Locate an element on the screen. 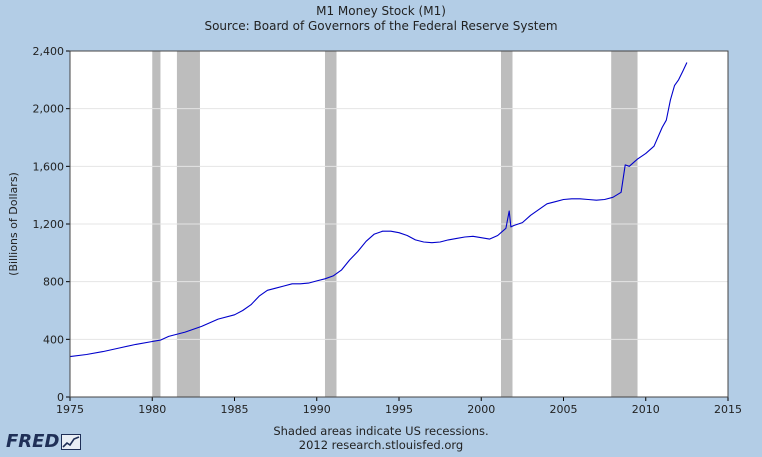 This screenshot has width=762, height=457. x-tick-label: 2005 is located at coordinates (564, 409).